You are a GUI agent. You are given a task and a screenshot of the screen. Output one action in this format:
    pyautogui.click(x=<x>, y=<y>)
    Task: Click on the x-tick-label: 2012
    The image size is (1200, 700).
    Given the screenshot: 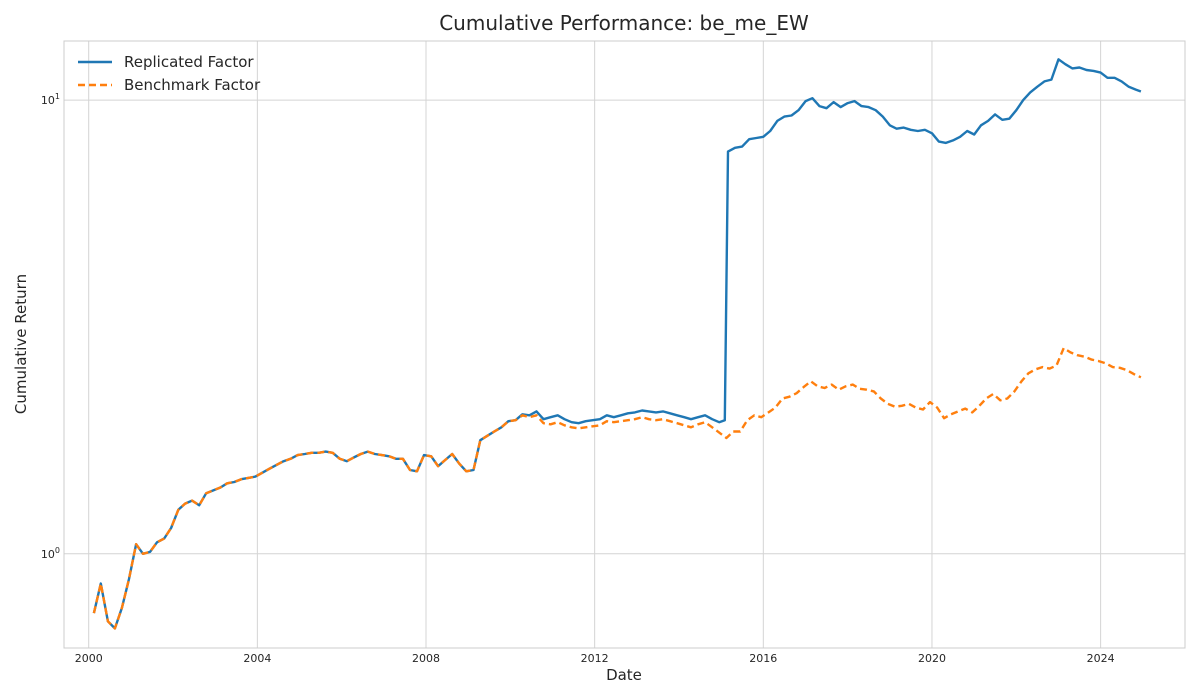 What is the action you would take?
    pyautogui.click(x=595, y=658)
    